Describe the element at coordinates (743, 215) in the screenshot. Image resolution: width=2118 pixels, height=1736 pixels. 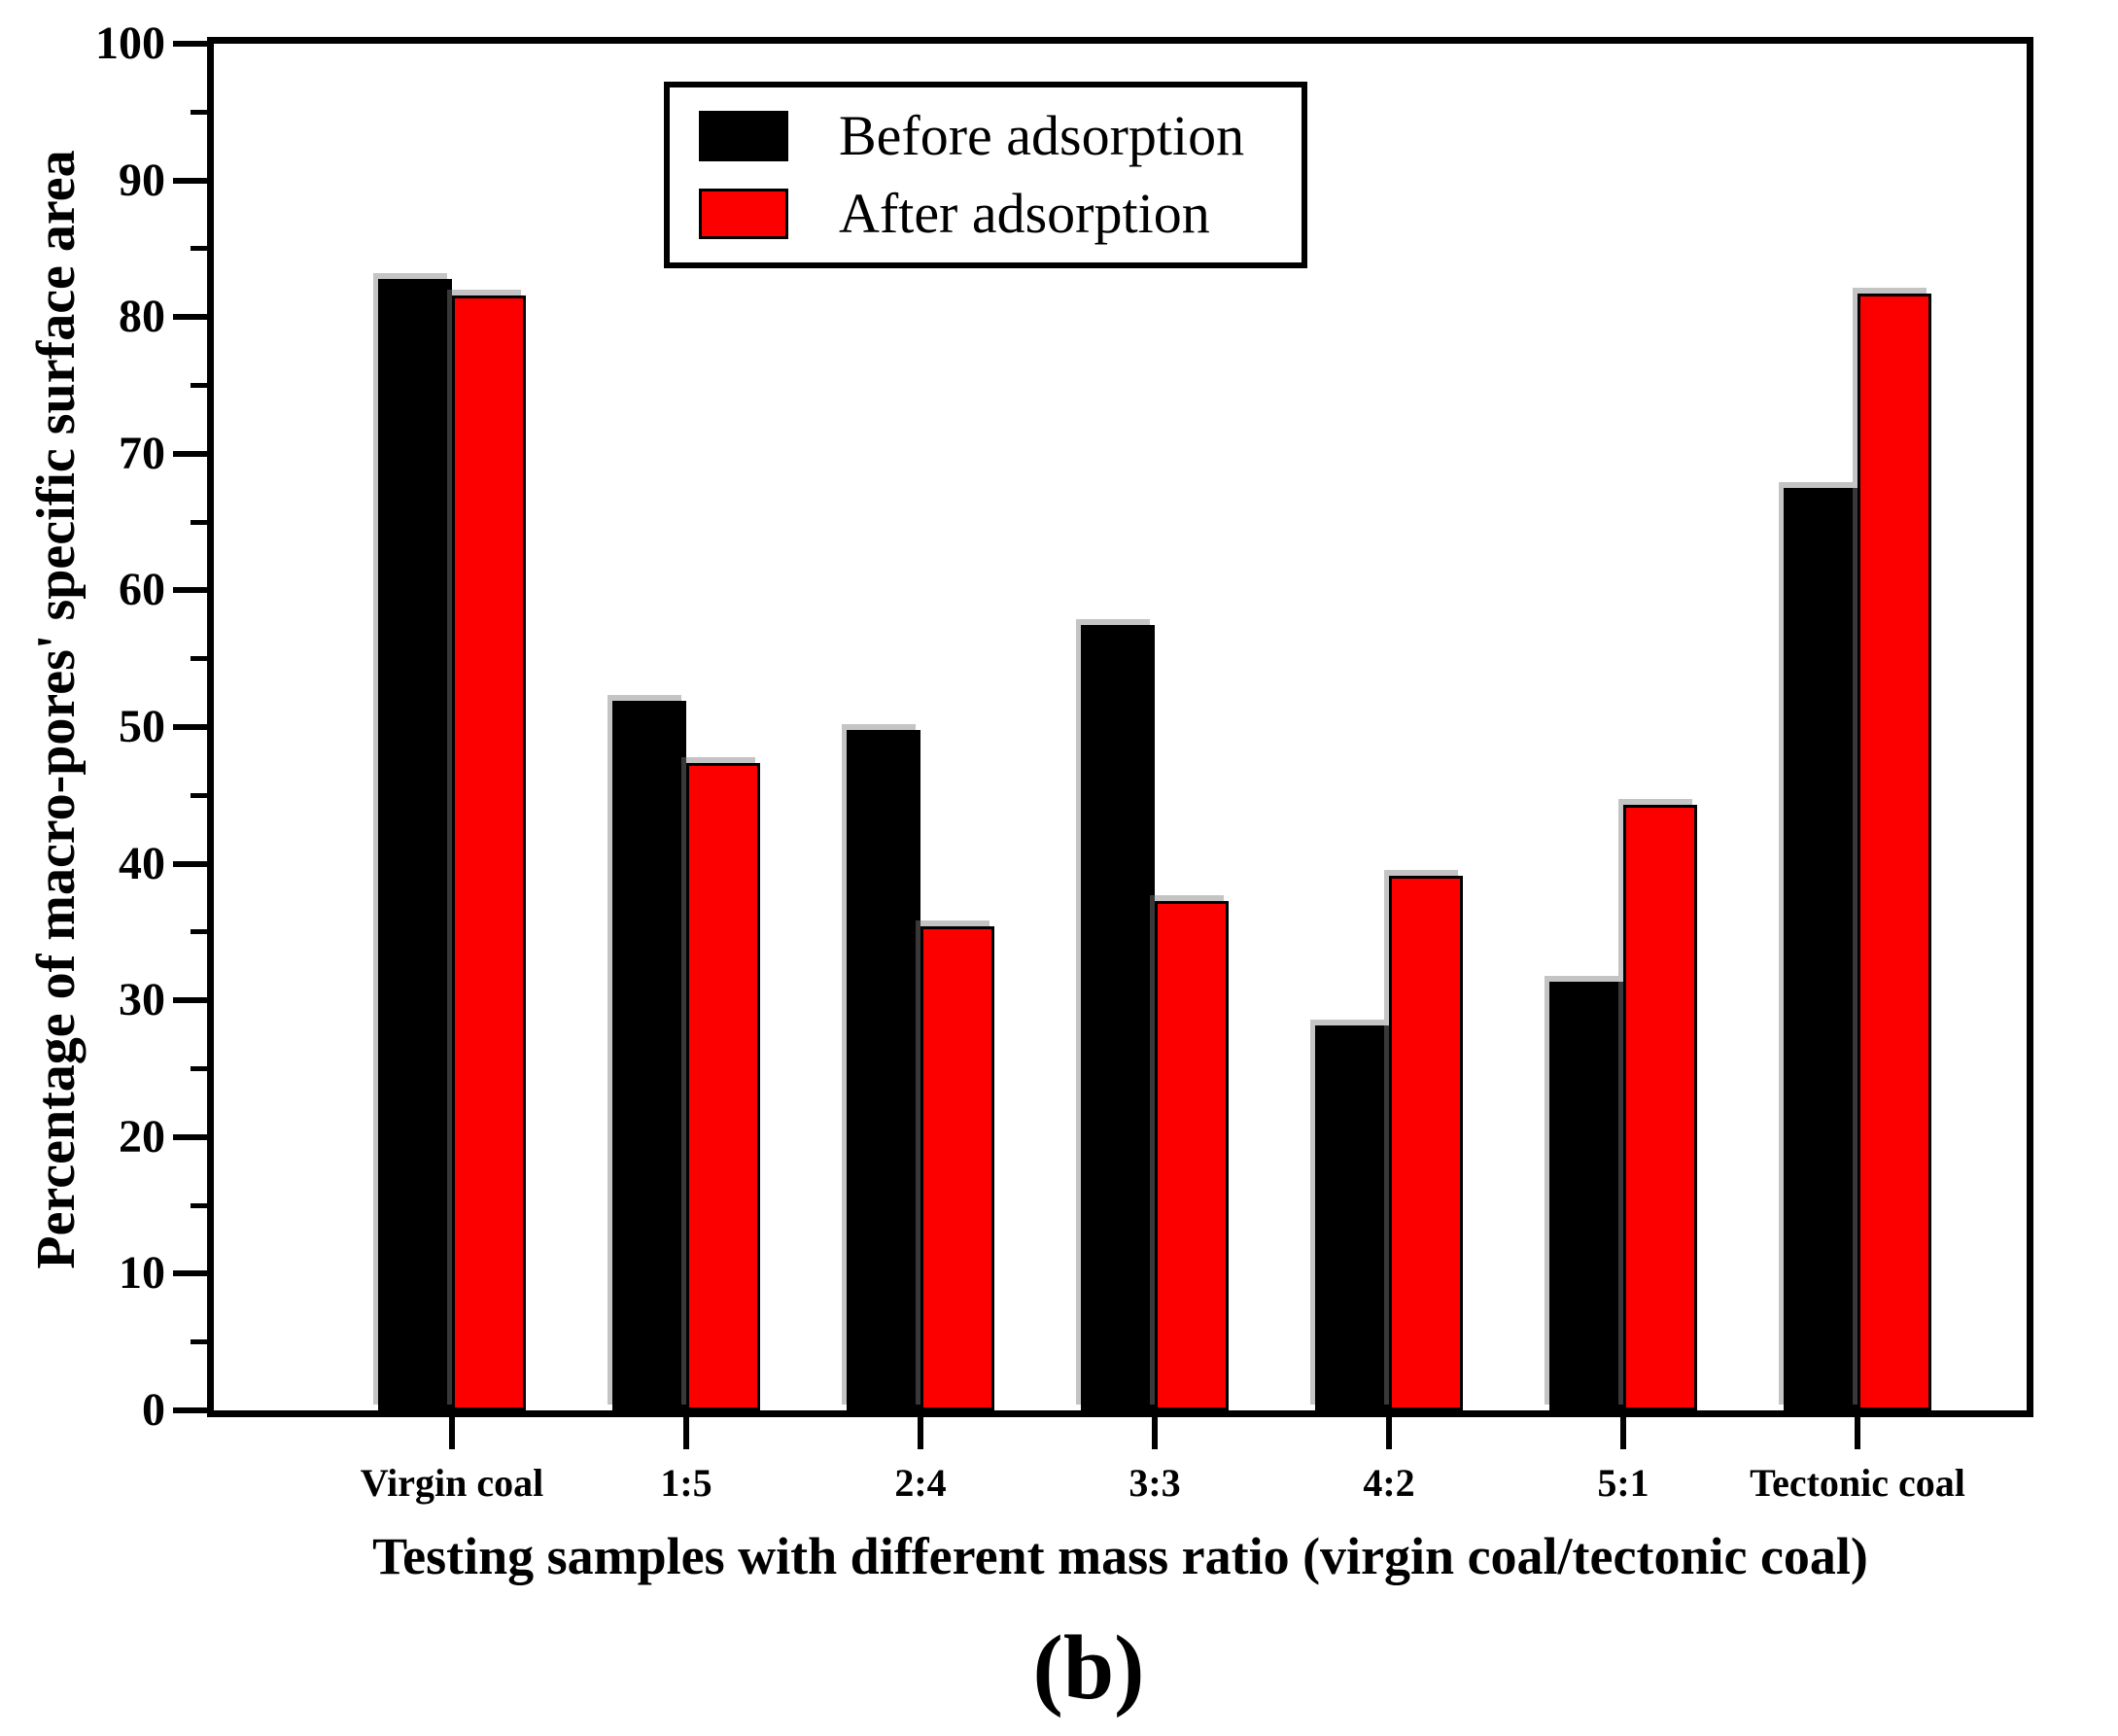
I see `legend-swatch-after` at that location.